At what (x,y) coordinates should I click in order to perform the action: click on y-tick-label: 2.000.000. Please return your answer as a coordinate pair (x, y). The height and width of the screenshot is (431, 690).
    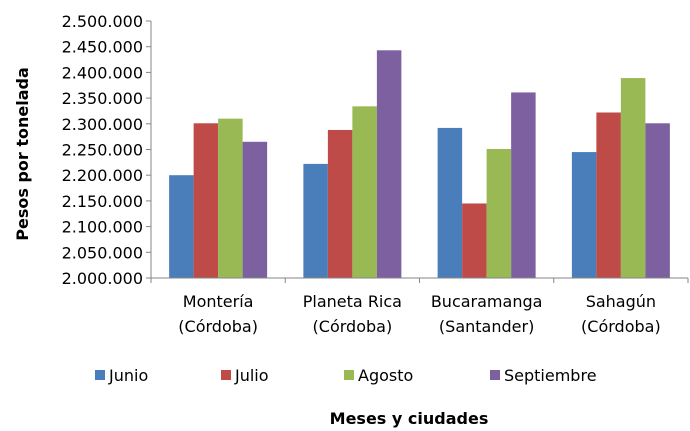
    Looking at the image, I should click on (102, 278).